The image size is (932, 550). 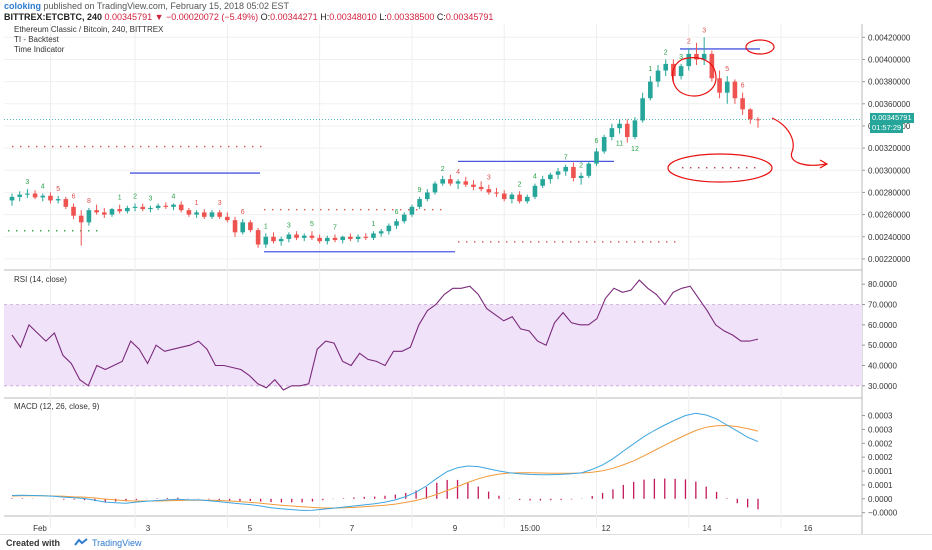 I want to click on count-mark: 8, so click(x=89, y=201).